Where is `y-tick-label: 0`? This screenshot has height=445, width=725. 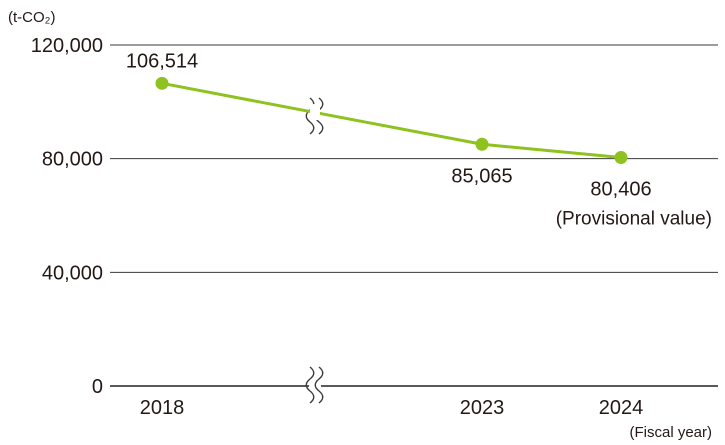
y-tick-label: 0 is located at coordinates (97, 387).